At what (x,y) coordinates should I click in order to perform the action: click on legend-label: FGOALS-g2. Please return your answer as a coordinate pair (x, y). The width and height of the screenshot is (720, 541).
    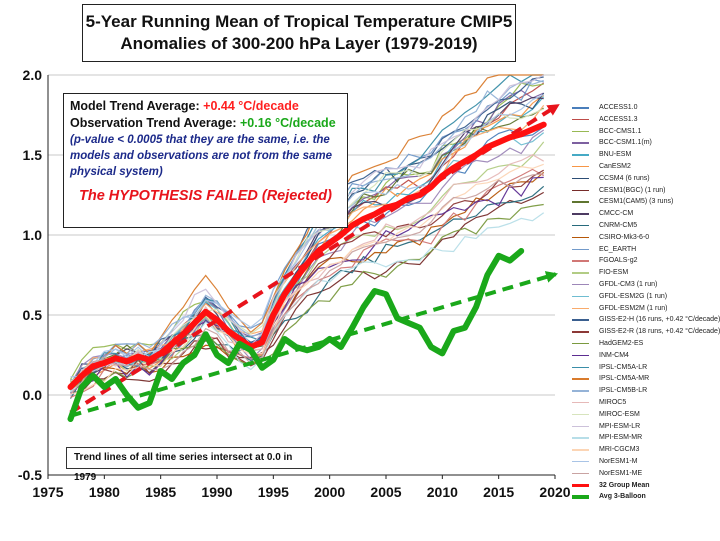
    Looking at the image, I should click on (618, 261).